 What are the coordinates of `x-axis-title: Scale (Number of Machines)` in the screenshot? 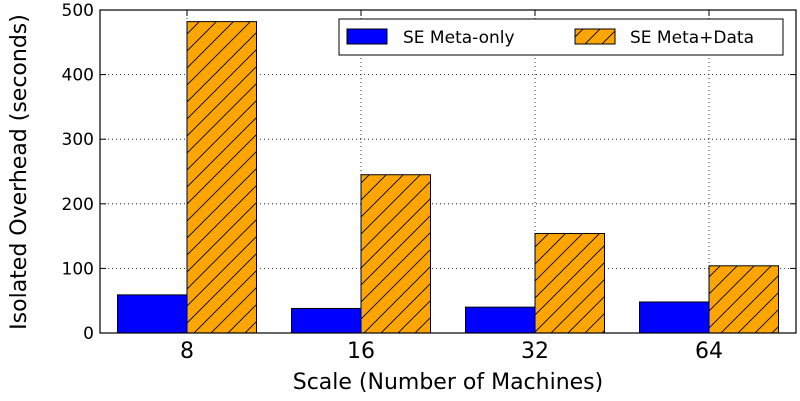 It's located at (448, 382).